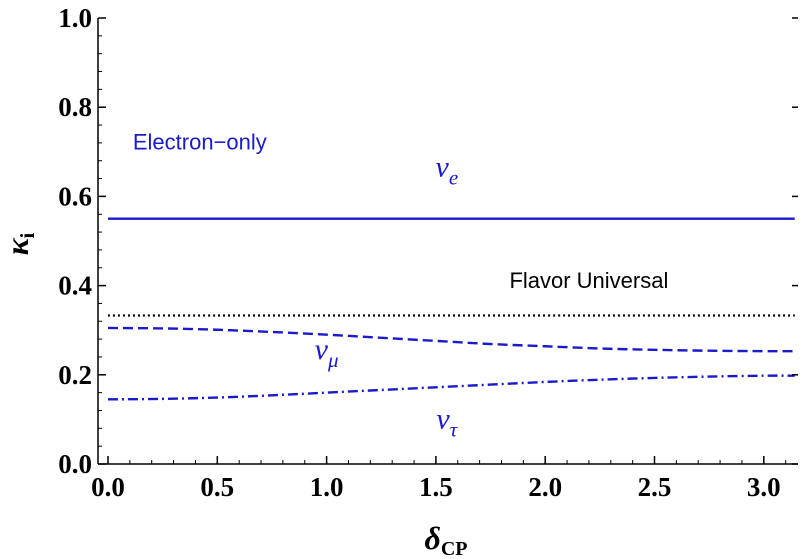  I want to click on series-line-nu-mu, so click(451, 339).